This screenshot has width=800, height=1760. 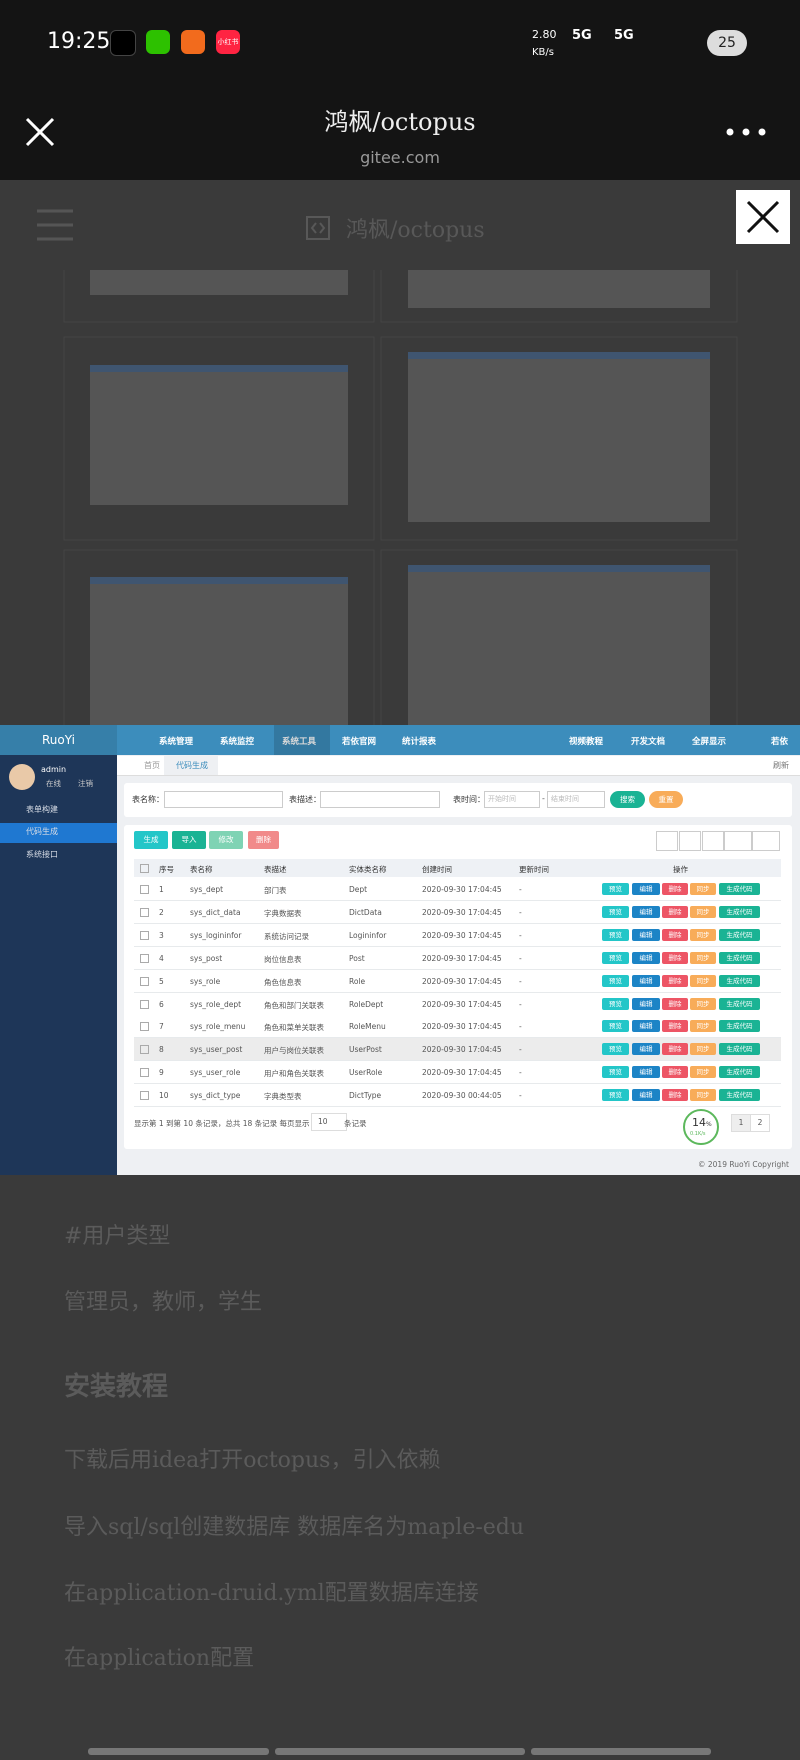 What do you see at coordinates (85, 783) in the screenshot?
I see `user-logout: 注销` at bounding box center [85, 783].